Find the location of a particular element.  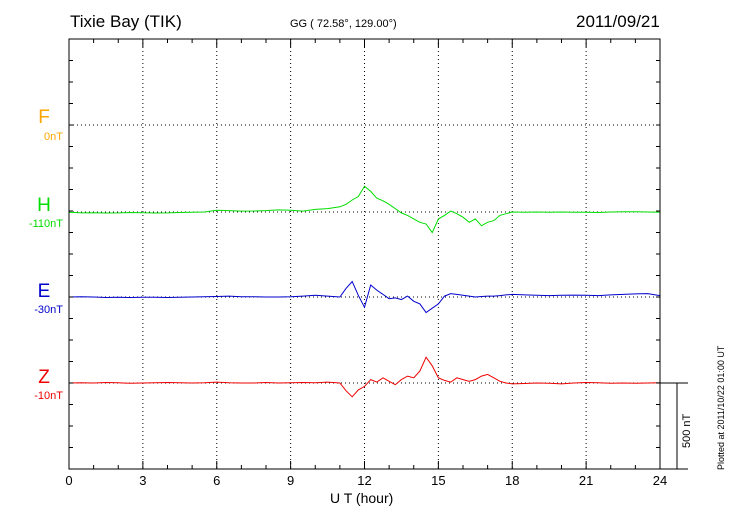

x-axis-label: U T (hour) is located at coordinates (362, 498).